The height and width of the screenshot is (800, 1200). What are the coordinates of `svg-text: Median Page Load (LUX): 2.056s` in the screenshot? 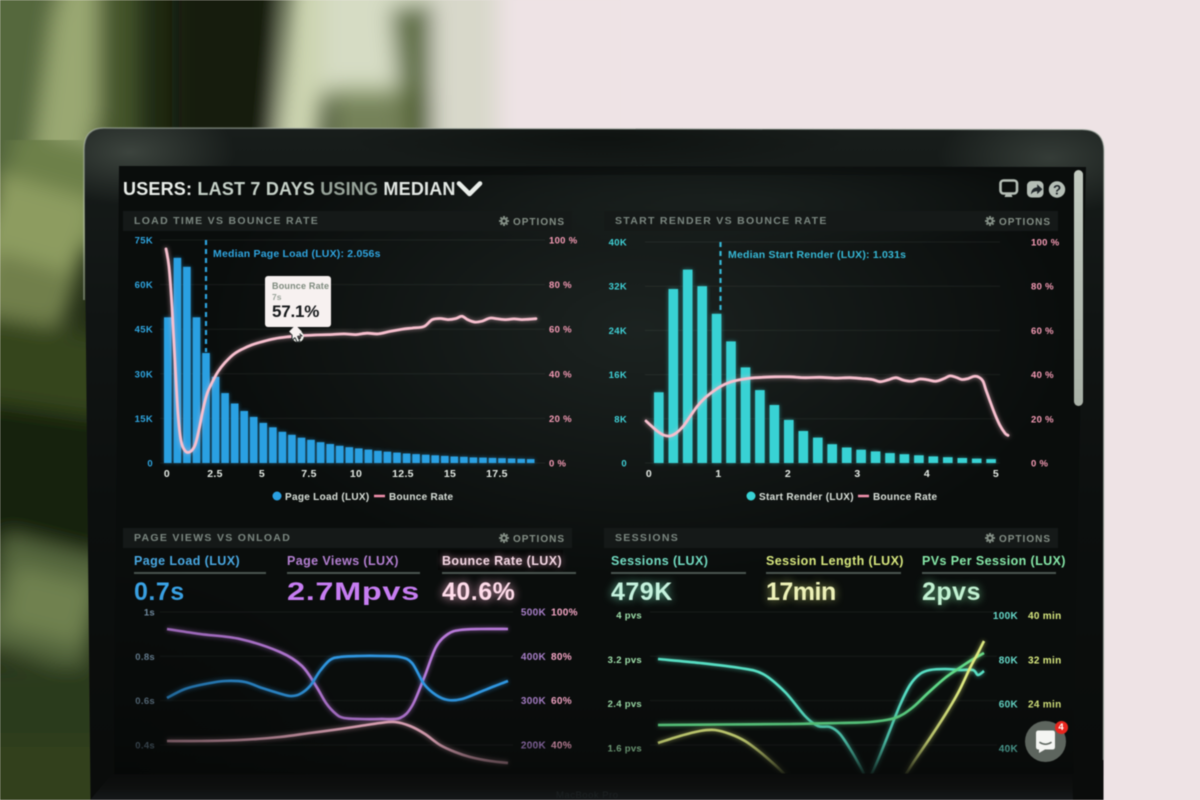 It's located at (297, 254).